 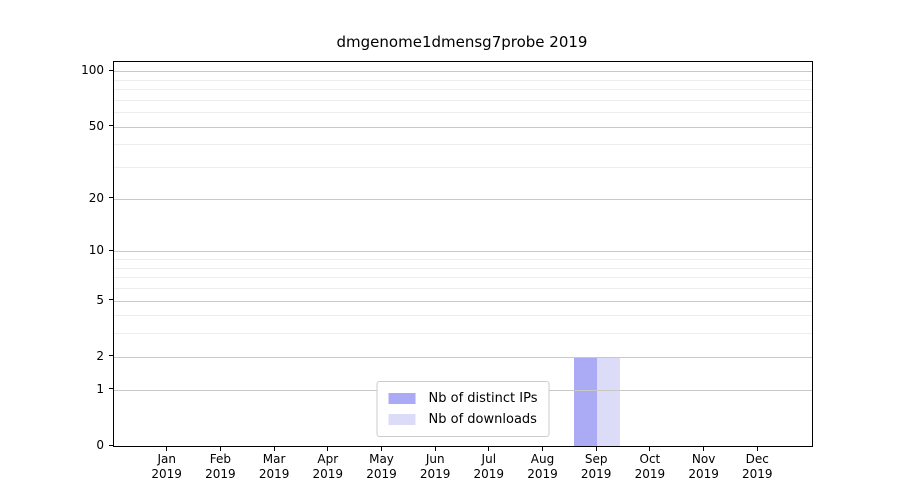 What do you see at coordinates (100, 445) in the screenshot?
I see `y-tick-label: 0` at bounding box center [100, 445].